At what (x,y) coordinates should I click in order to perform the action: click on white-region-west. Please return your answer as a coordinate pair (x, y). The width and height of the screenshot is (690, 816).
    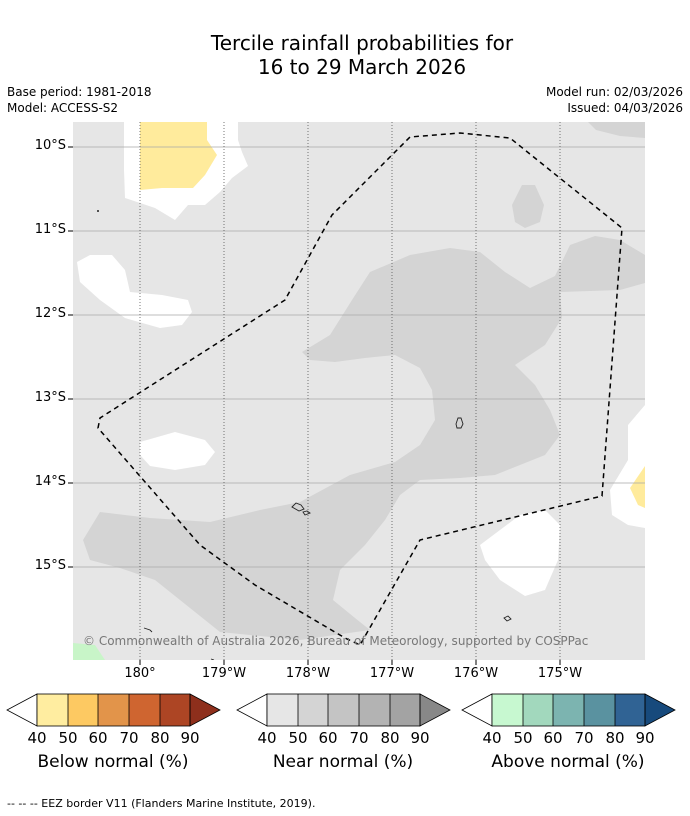
    Looking at the image, I should click on (134, 291).